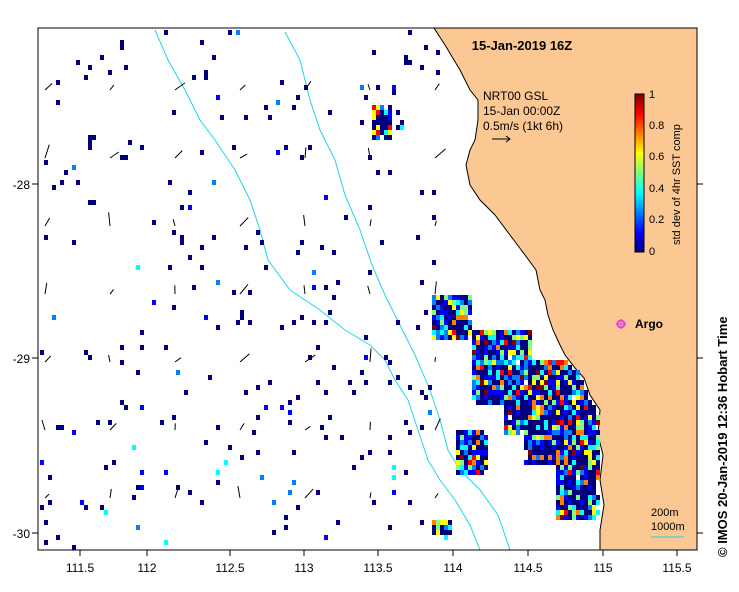 The image size is (739, 592). I want to click on map-title: 15-Jan-2019 16Z, so click(522, 45).